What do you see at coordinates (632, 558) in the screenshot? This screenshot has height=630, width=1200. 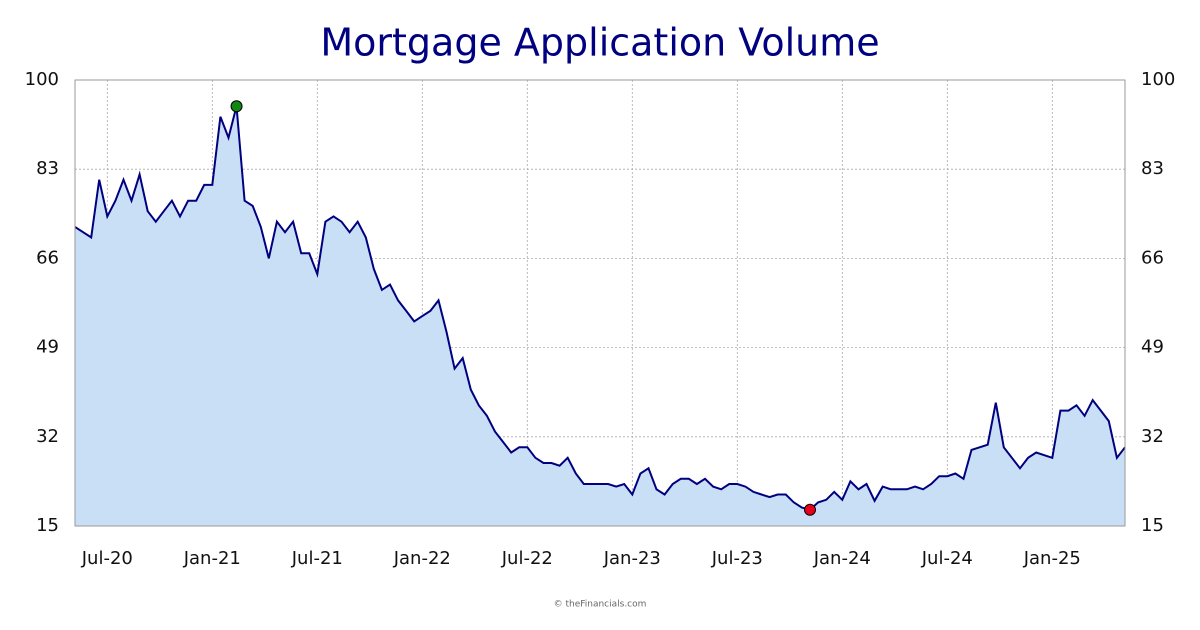 I see `x-tick-label: Jan-23` at bounding box center [632, 558].